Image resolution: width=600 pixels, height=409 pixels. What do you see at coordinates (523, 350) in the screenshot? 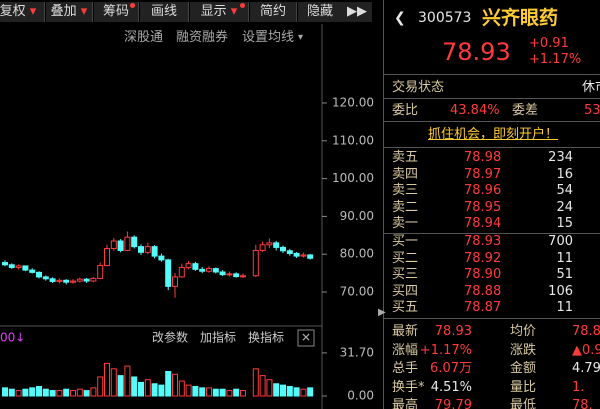
I see `stat-label: 涨跌` at bounding box center [523, 350].